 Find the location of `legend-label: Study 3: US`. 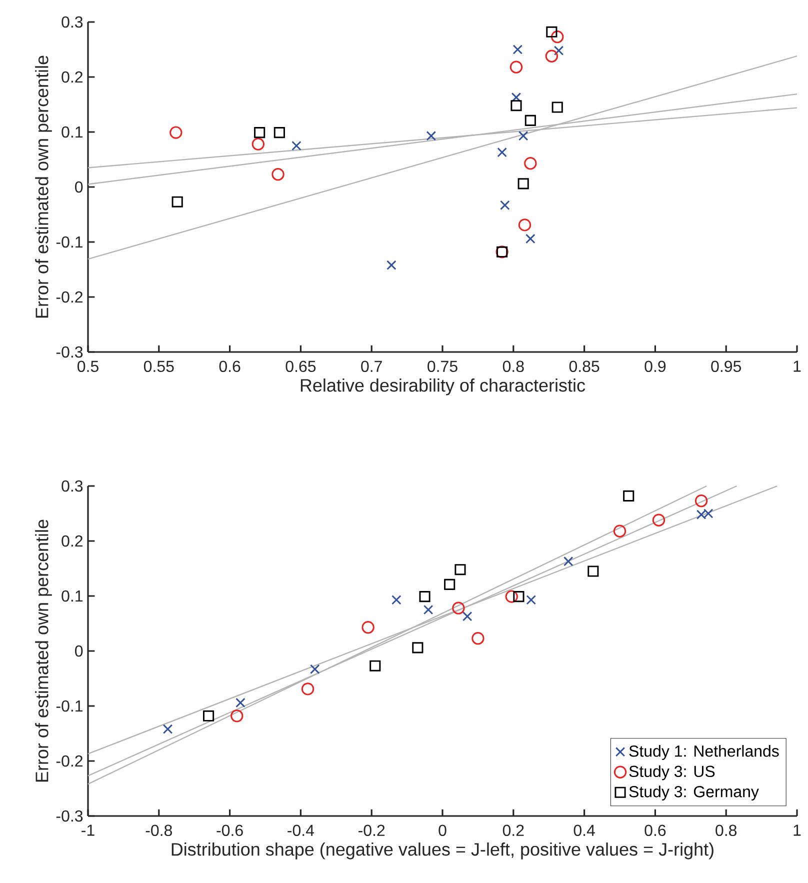

legend-label: Study 3: US is located at coordinates (672, 772).